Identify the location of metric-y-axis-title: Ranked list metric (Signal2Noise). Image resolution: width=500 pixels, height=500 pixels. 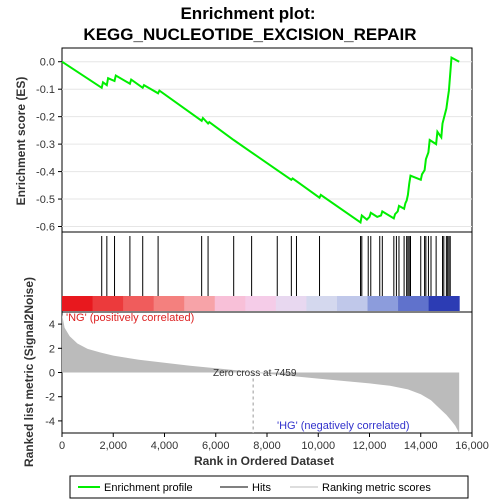
(29, 372).